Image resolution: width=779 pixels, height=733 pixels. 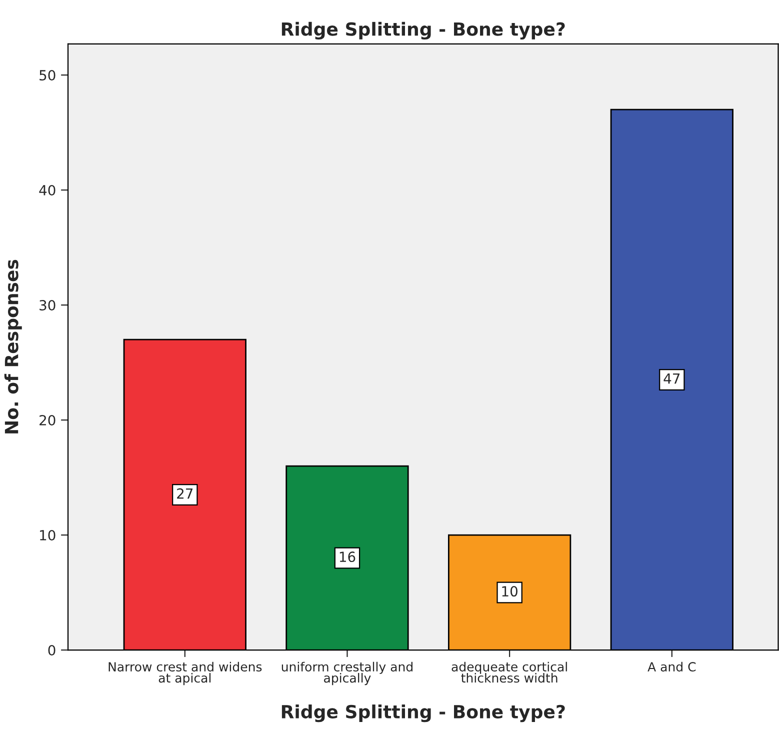 I want to click on y-tick-label: 30, so click(x=48, y=305).